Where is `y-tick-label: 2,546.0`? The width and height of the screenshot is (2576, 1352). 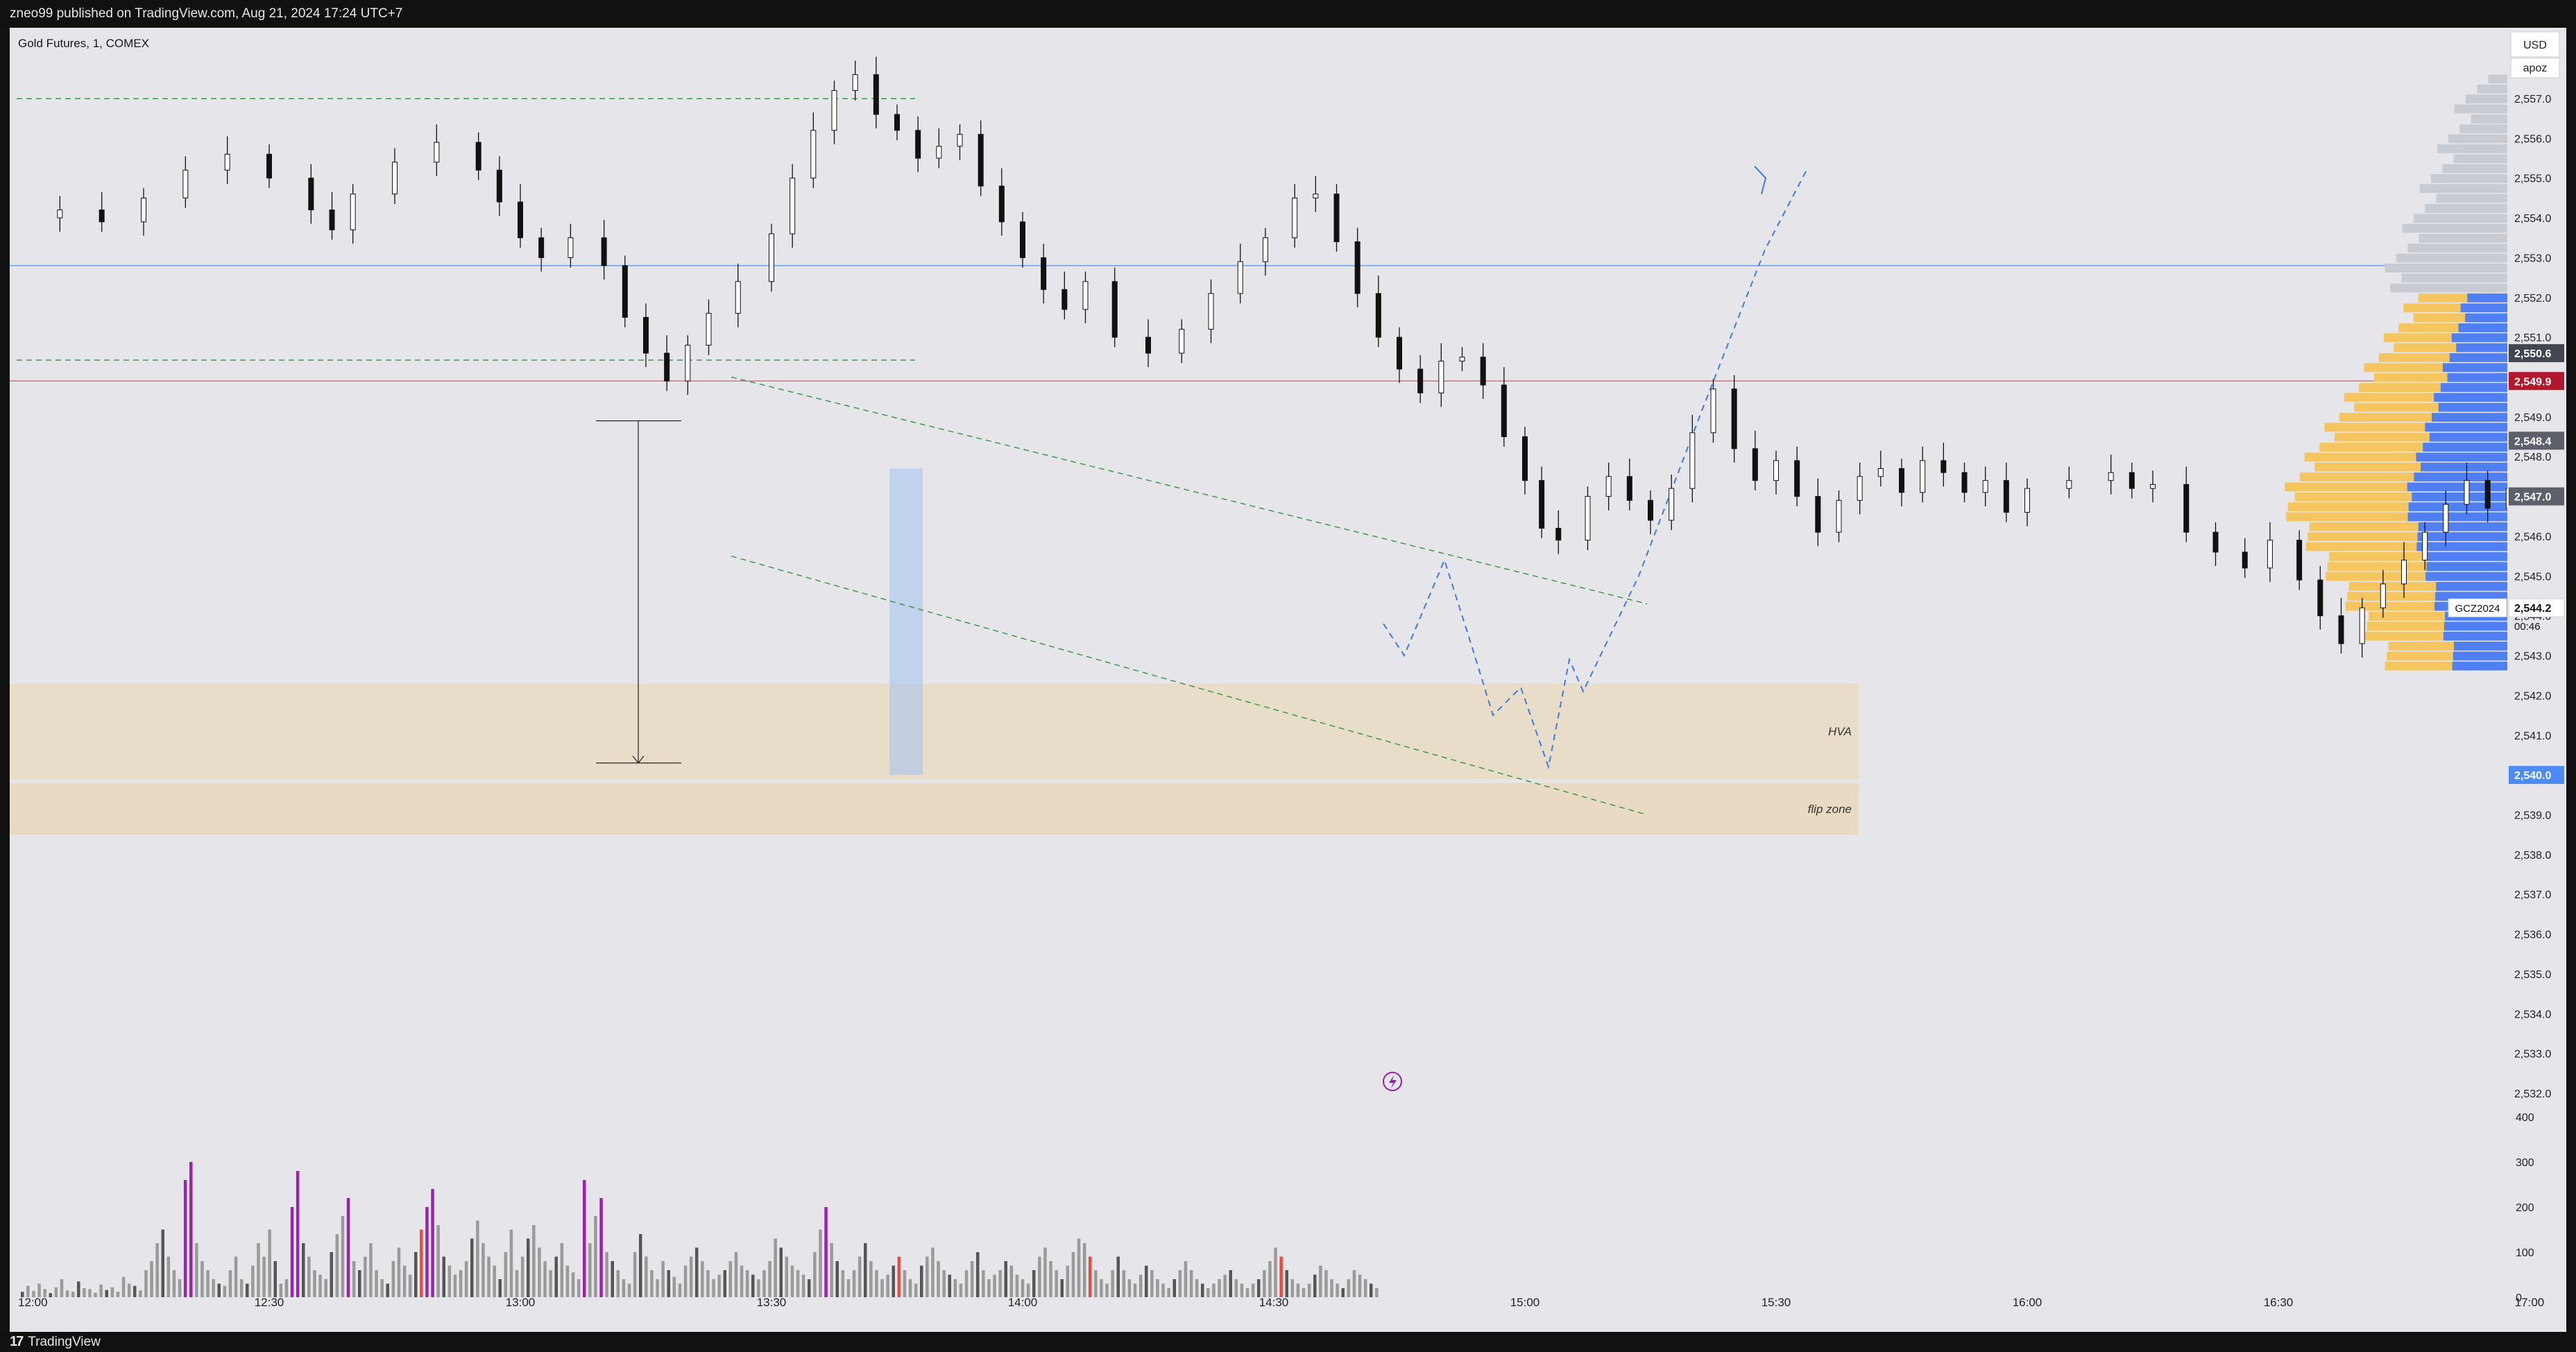 y-tick-label: 2,546.0 is located at coordinates (2532, 537).